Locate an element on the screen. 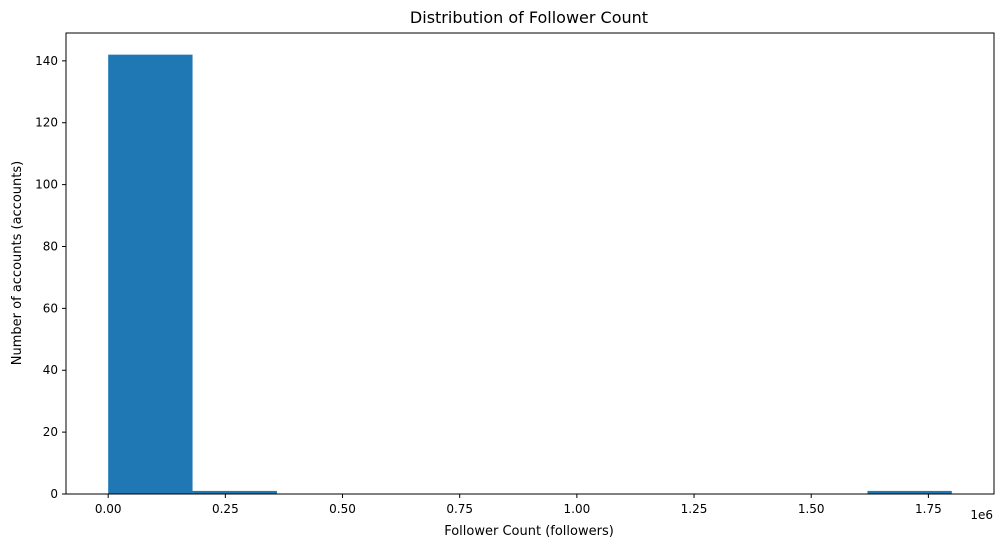 The height and width of the screenshot is (551, 1005). y-tick-label: 20 is located at coordinates (50, 432).